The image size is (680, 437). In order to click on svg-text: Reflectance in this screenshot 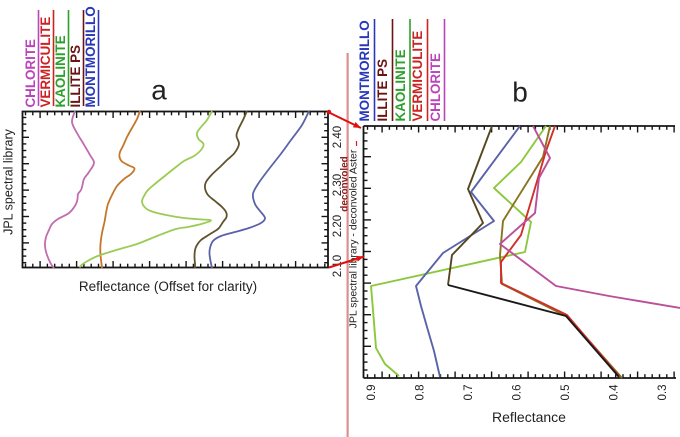, I will do `click(529, 417)`.